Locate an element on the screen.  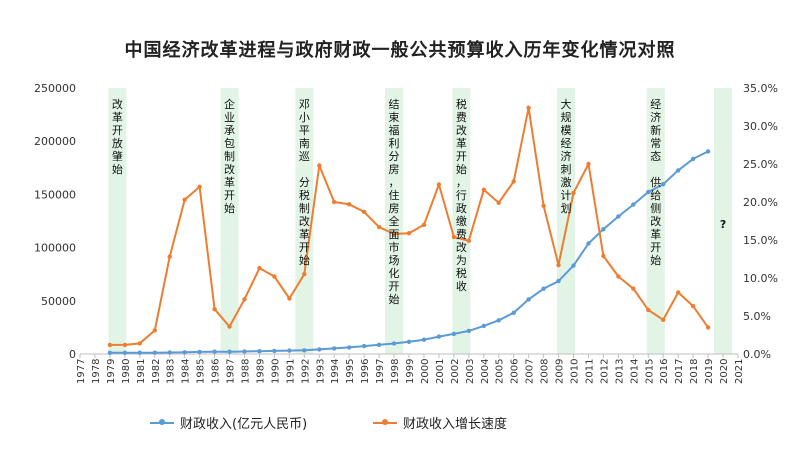
event-char: 费 is located at coordinates (461, 117).